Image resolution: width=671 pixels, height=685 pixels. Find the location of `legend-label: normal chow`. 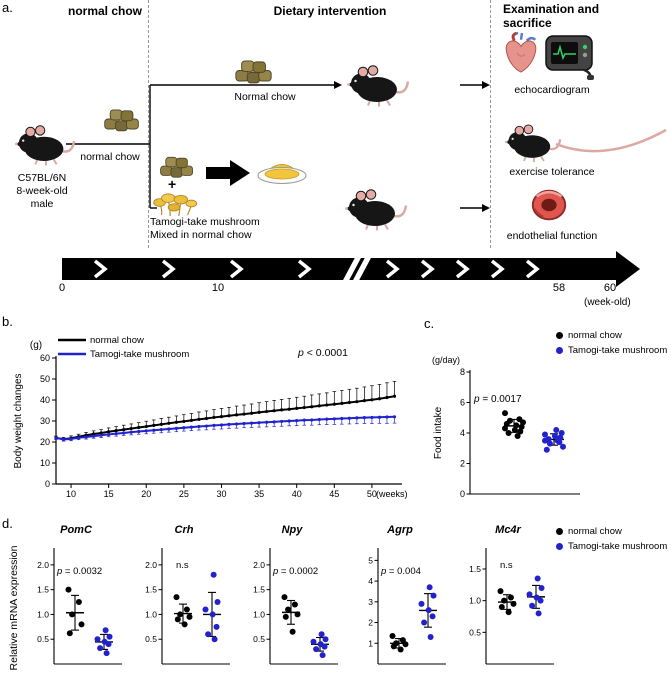

legend-label: normal chow is located at coordinates (595, 335).